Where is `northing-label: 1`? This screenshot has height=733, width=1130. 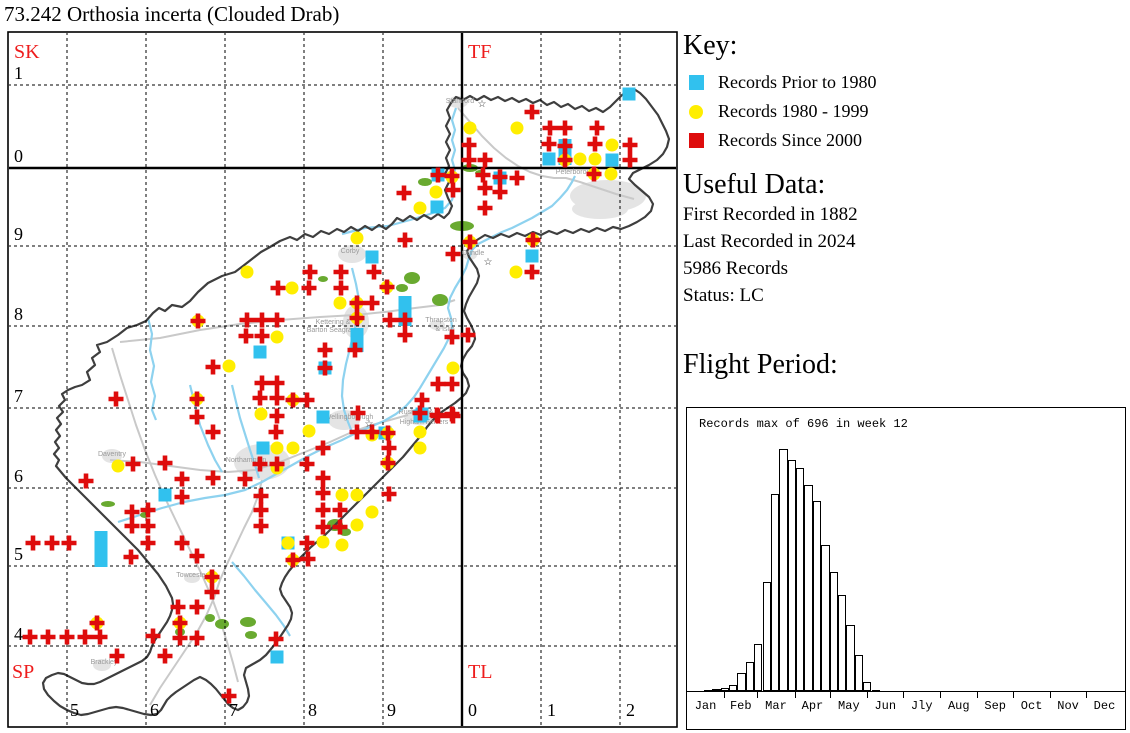
northing-label: 1 is located at coordinates (18, 73).